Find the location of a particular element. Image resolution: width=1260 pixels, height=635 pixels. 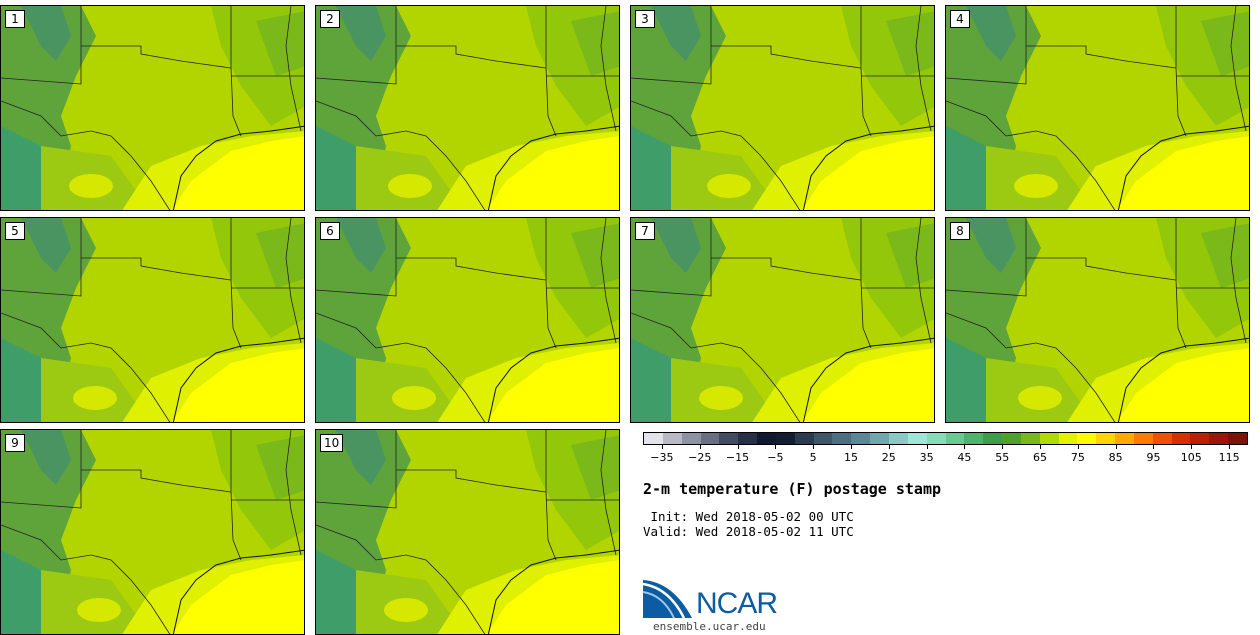

ncar-logo-icon is located at coordinates (718, 600).